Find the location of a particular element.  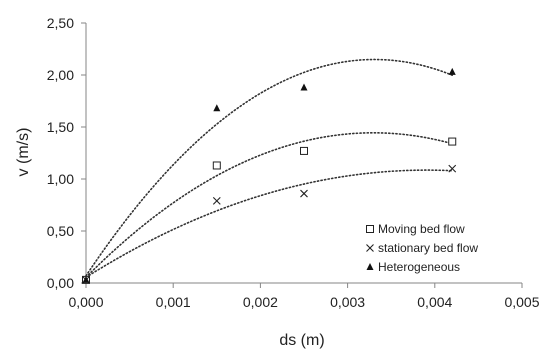

legend-label: Heterogeneous is located at coordinates (419, 267).